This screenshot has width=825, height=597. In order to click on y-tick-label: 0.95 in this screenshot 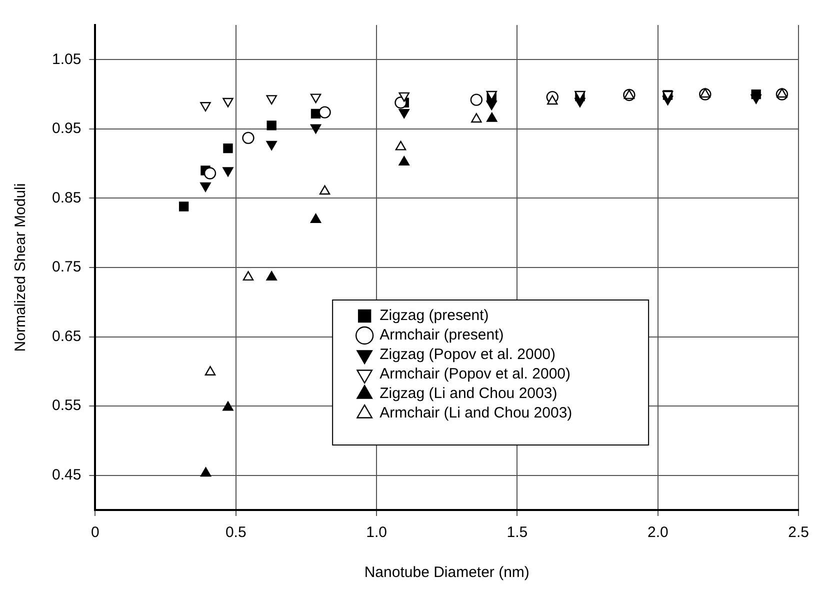, I will do `click(67, 129)`.